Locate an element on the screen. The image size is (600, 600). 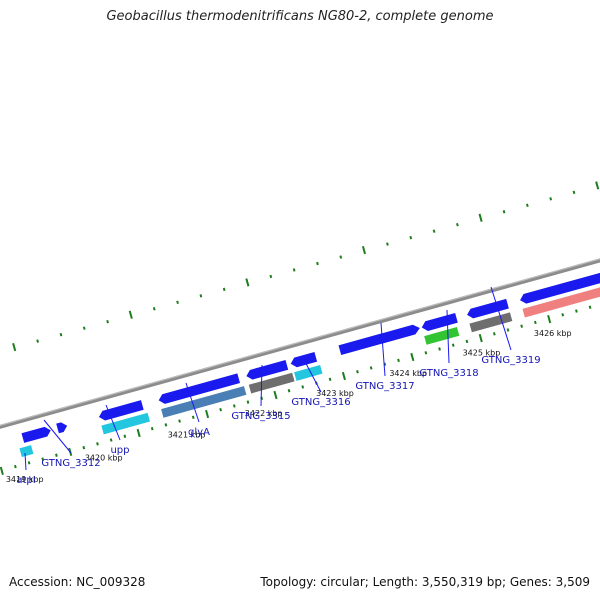
gene-label-glyA: glyA is located at coordinates (199, 432).